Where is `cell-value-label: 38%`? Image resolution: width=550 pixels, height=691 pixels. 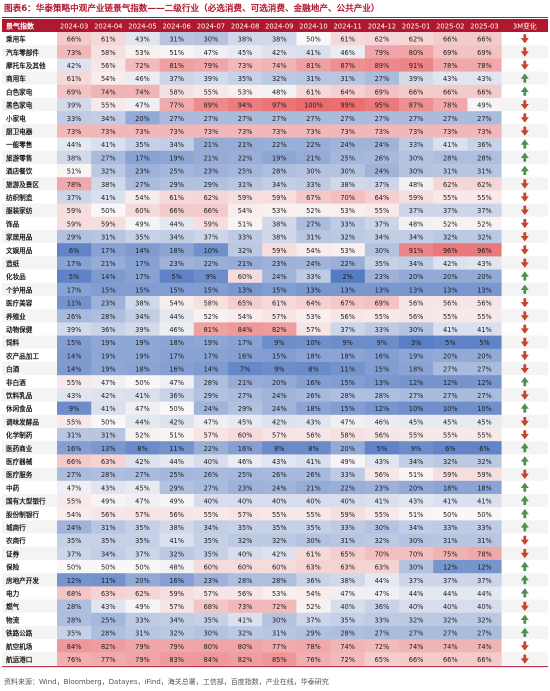 cell-value-label: 38% is located at coordinates (245, 40).